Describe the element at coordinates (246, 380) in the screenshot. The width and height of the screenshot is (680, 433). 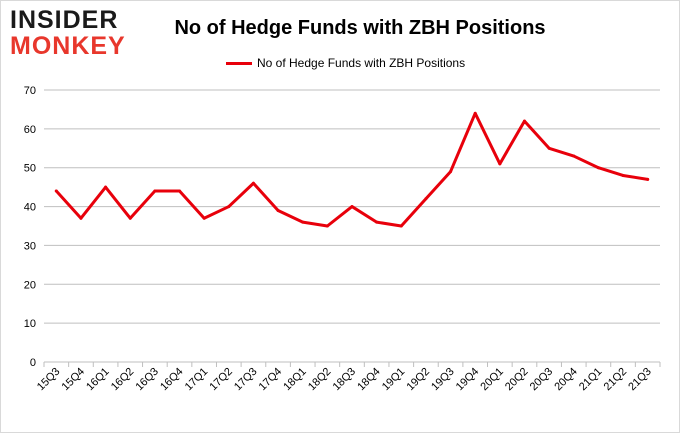
I see `x-tick-label: 17Q3` at that location.